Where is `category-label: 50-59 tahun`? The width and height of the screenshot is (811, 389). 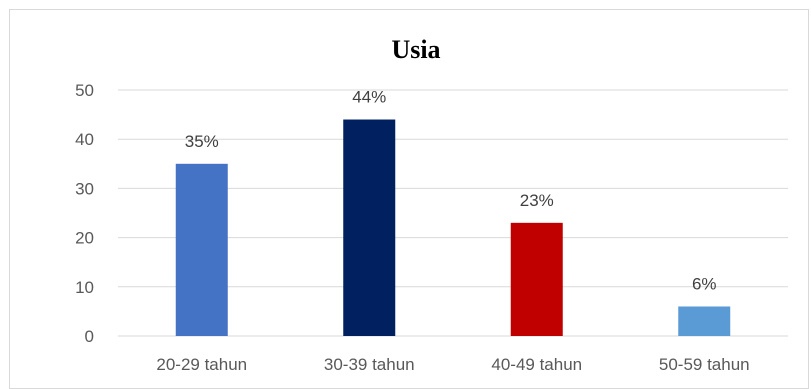
category-label: 50-59 tahun is located at coordinates (704, 364).